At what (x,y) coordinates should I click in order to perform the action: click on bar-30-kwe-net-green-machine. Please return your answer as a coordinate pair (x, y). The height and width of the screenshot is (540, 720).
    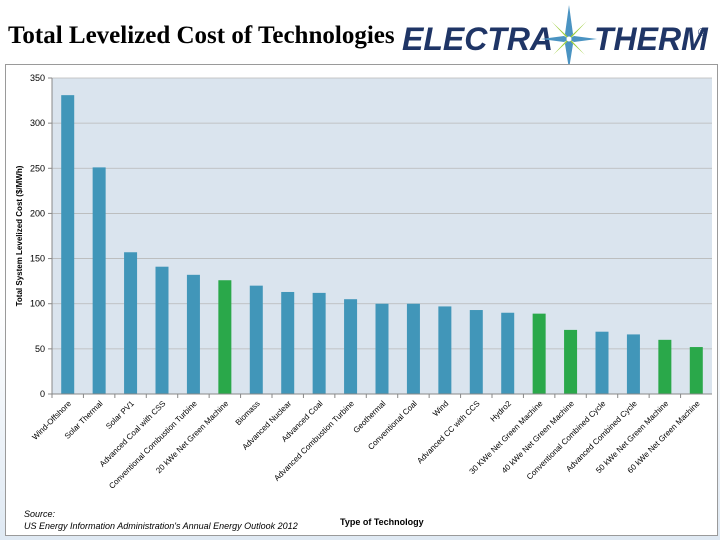
    Looking at the image, I should click on (539, 353).